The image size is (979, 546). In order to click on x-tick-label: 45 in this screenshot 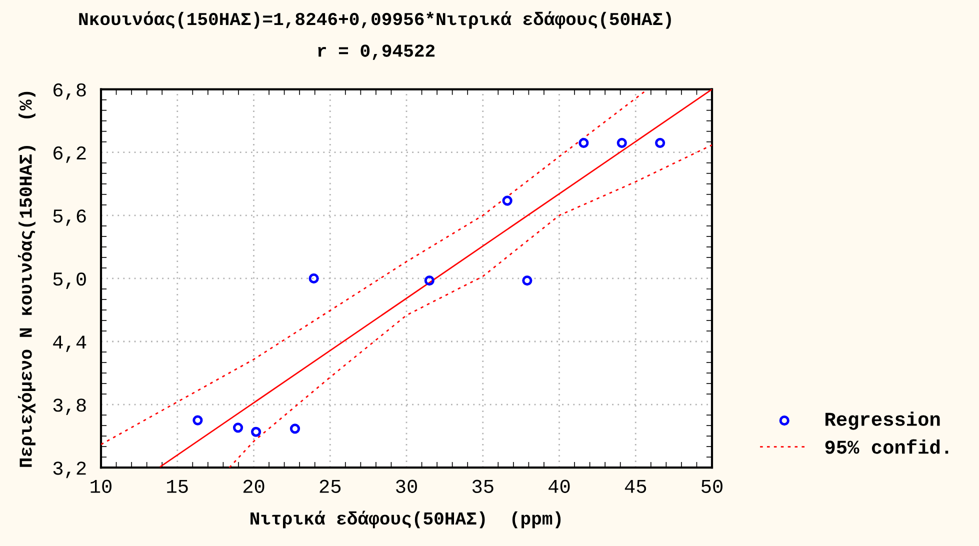, I will do `click(635, 486)`.